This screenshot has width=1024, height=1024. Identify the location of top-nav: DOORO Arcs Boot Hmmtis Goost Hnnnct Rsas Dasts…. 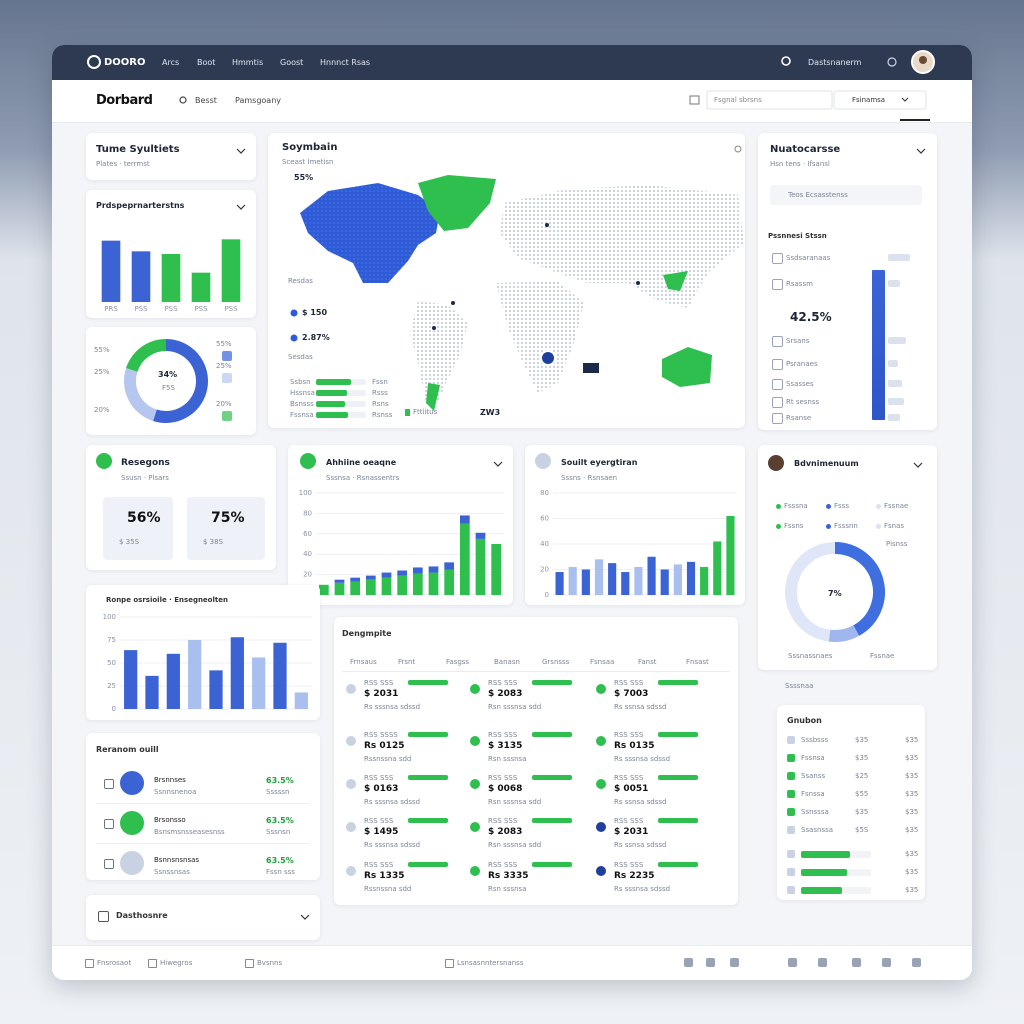
(512, 62).